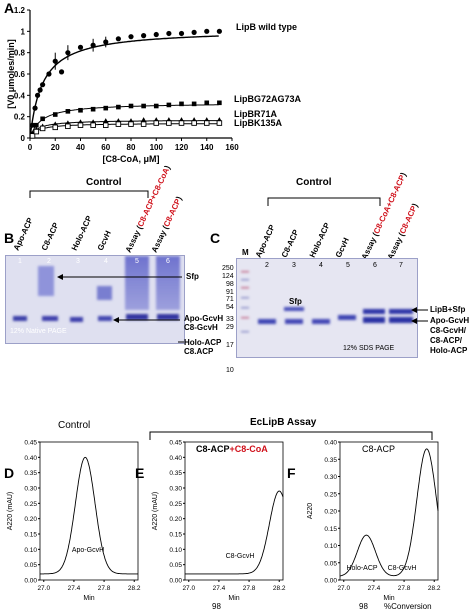 Image resolution: width=474 pixels, height=614 pixels. What do you see at coordinates (402, 568) in the screenshot?
I see `peak-label: C8-GcvH` at bounding box center [402, 568].